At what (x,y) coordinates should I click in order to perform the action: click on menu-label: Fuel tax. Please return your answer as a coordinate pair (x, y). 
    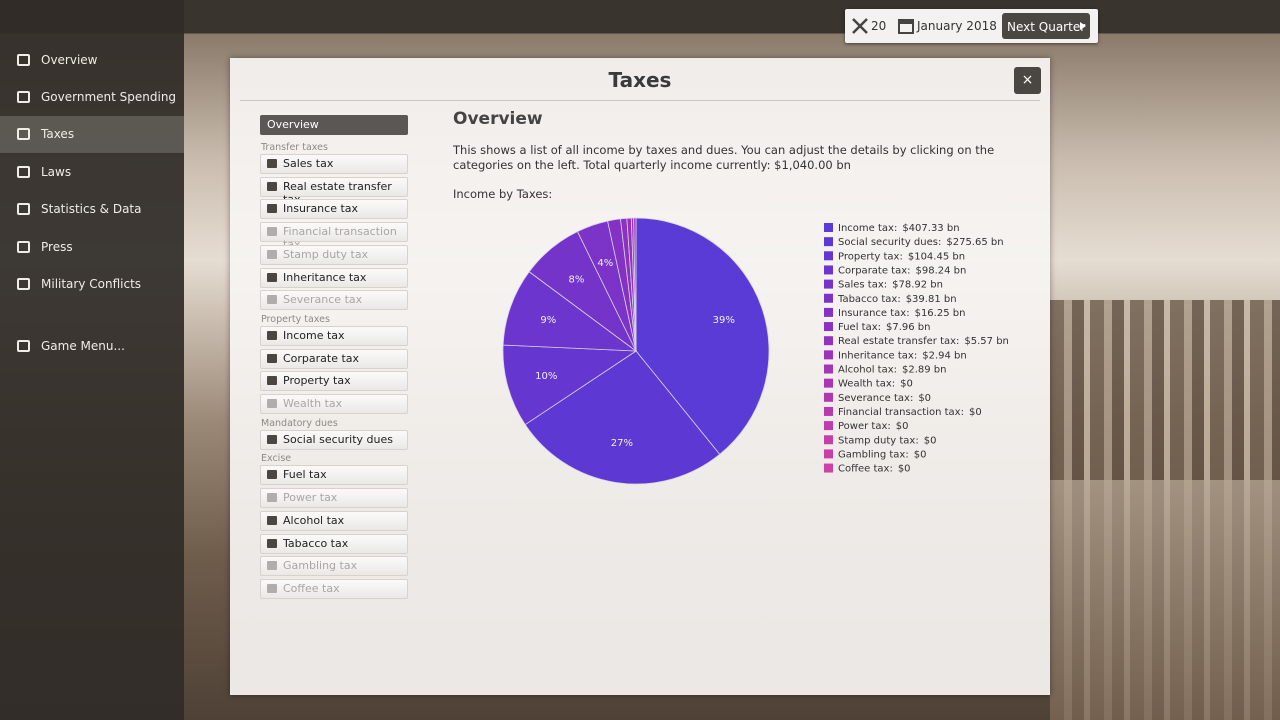
    Looking at the image, I should click on (305, 475).